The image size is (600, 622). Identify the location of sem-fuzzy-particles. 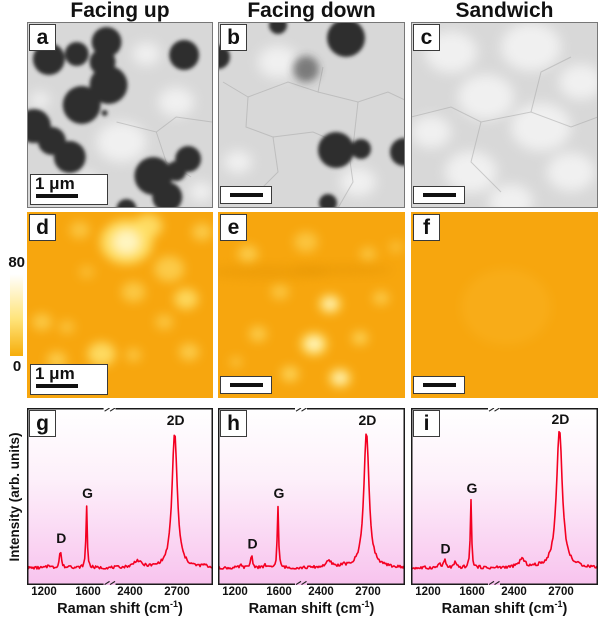
(306, 69).